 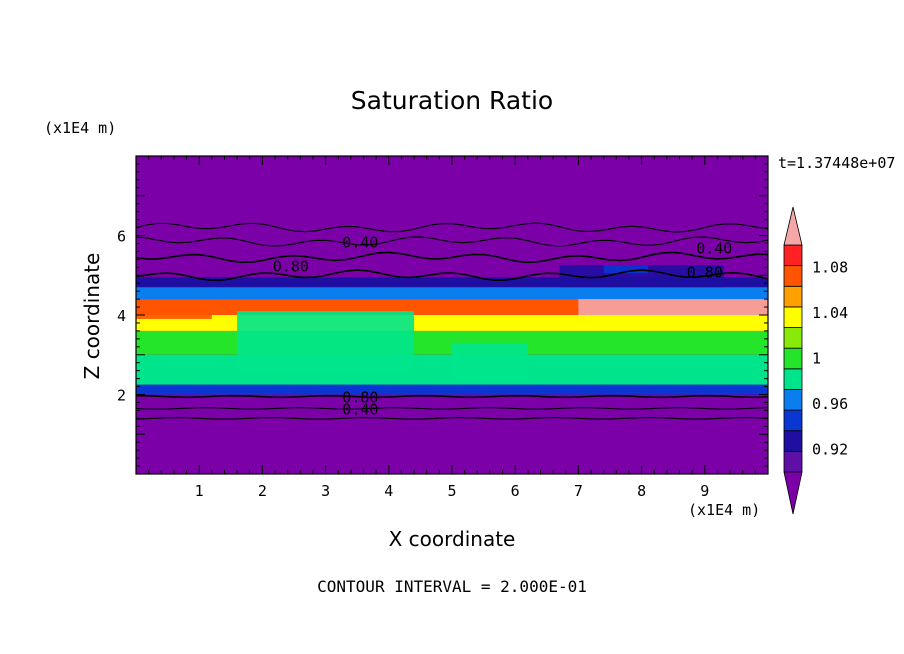 What do you see at coordinates (452, 100) in the screenshot?
I see `chart-title: Saturation Ratio` at bounding box center [452, 100].